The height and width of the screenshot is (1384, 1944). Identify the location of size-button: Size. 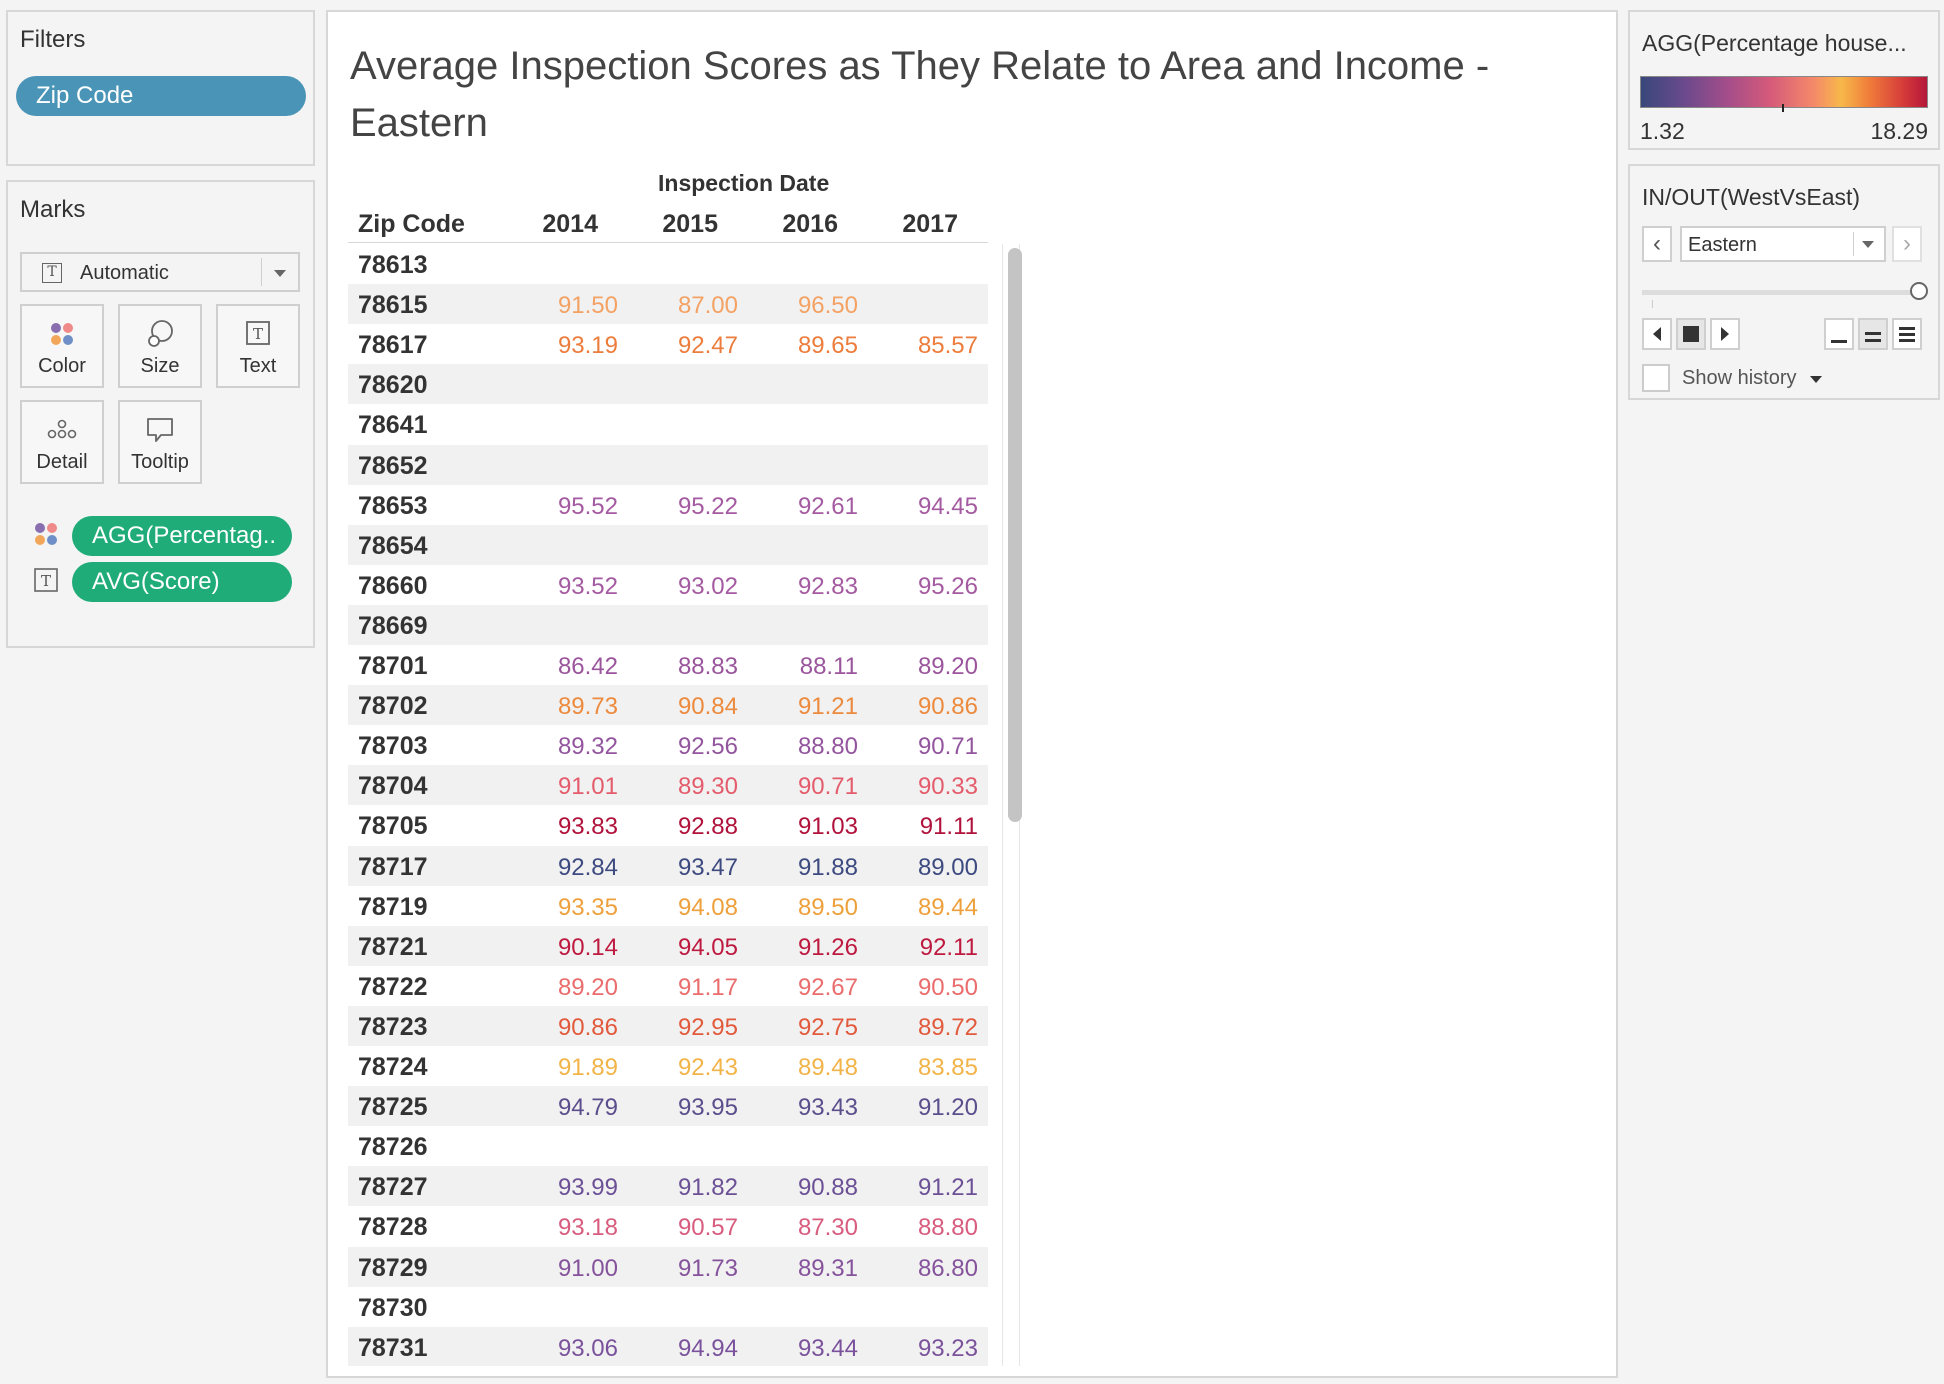
(160, 346).